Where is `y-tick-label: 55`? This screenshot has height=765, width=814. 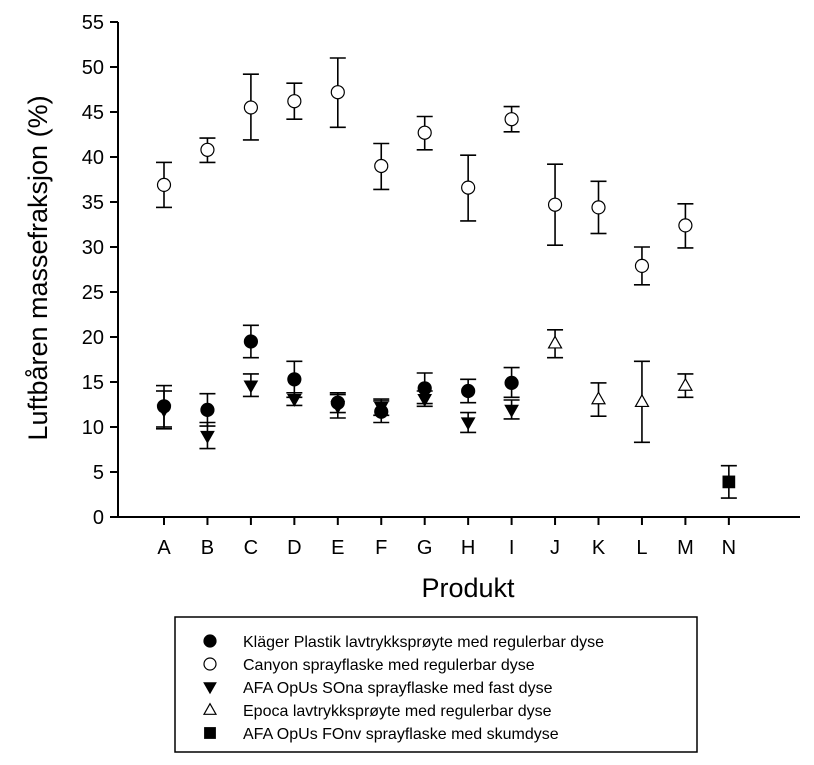 y-tick-label: 55 is located at coordinates (93, 23).